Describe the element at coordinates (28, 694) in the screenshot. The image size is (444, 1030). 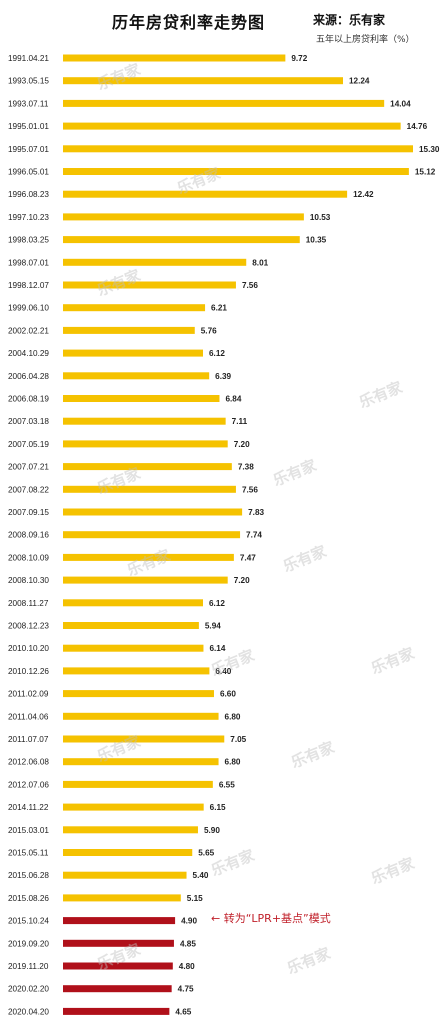
I see `date-tick-label: 2011.02.09` at that location.